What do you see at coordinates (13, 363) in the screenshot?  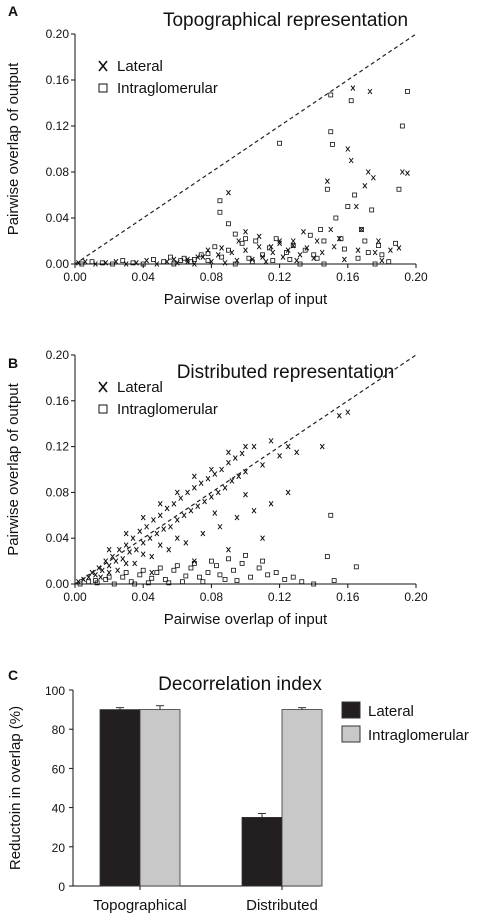 I see `panel-letter: B` at bounding box center [13, 363].